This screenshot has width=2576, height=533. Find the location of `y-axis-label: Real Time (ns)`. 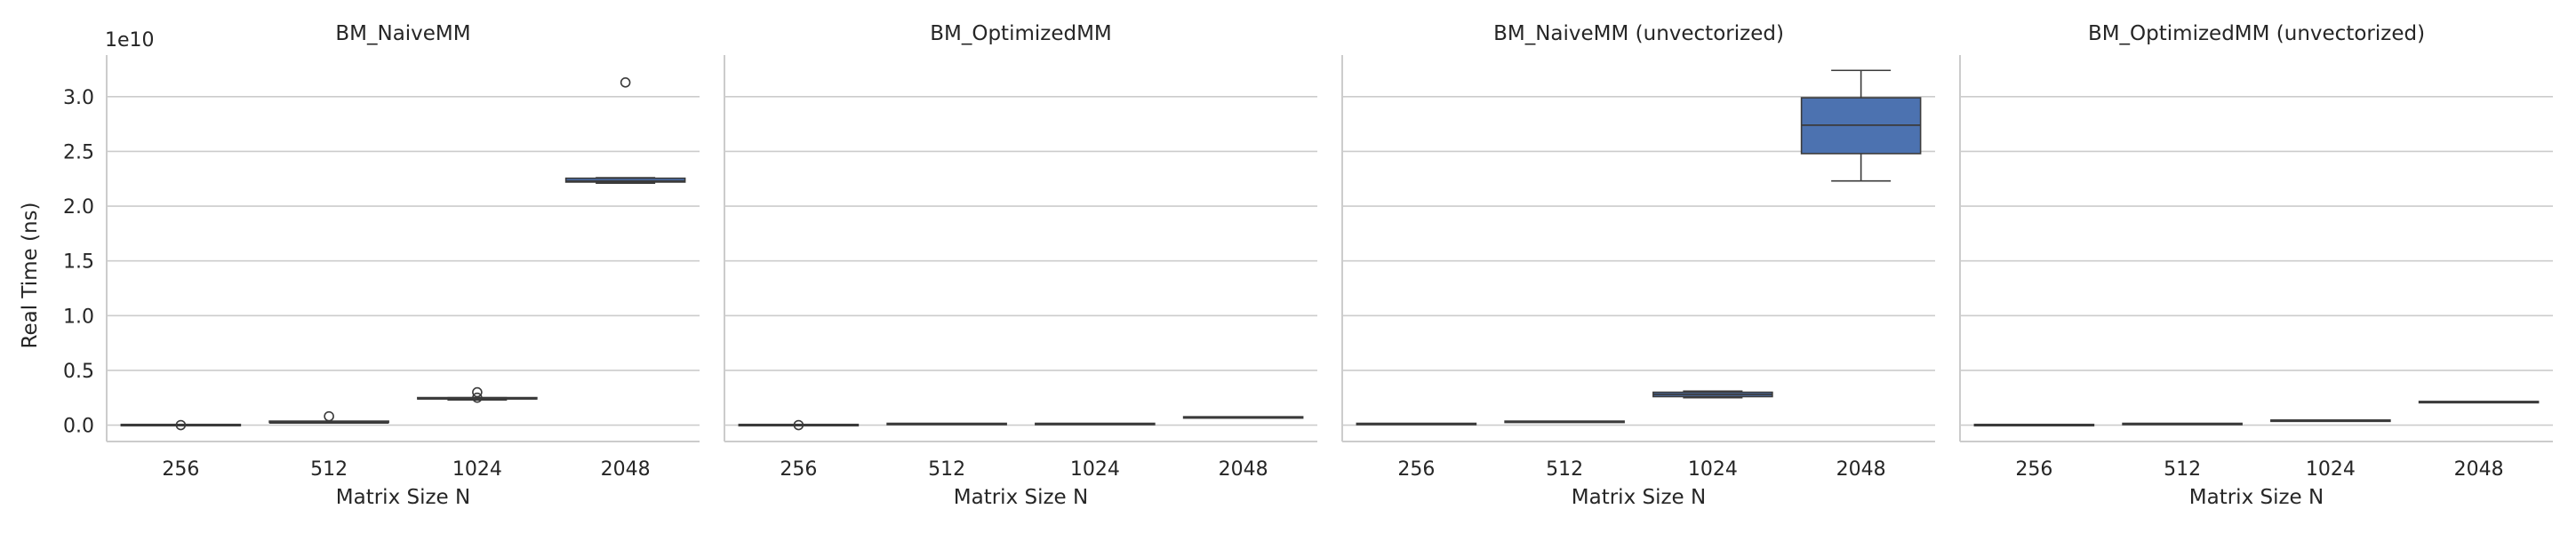

y-axis-label: Real Time (ns) is located at coordinates (30, 276).